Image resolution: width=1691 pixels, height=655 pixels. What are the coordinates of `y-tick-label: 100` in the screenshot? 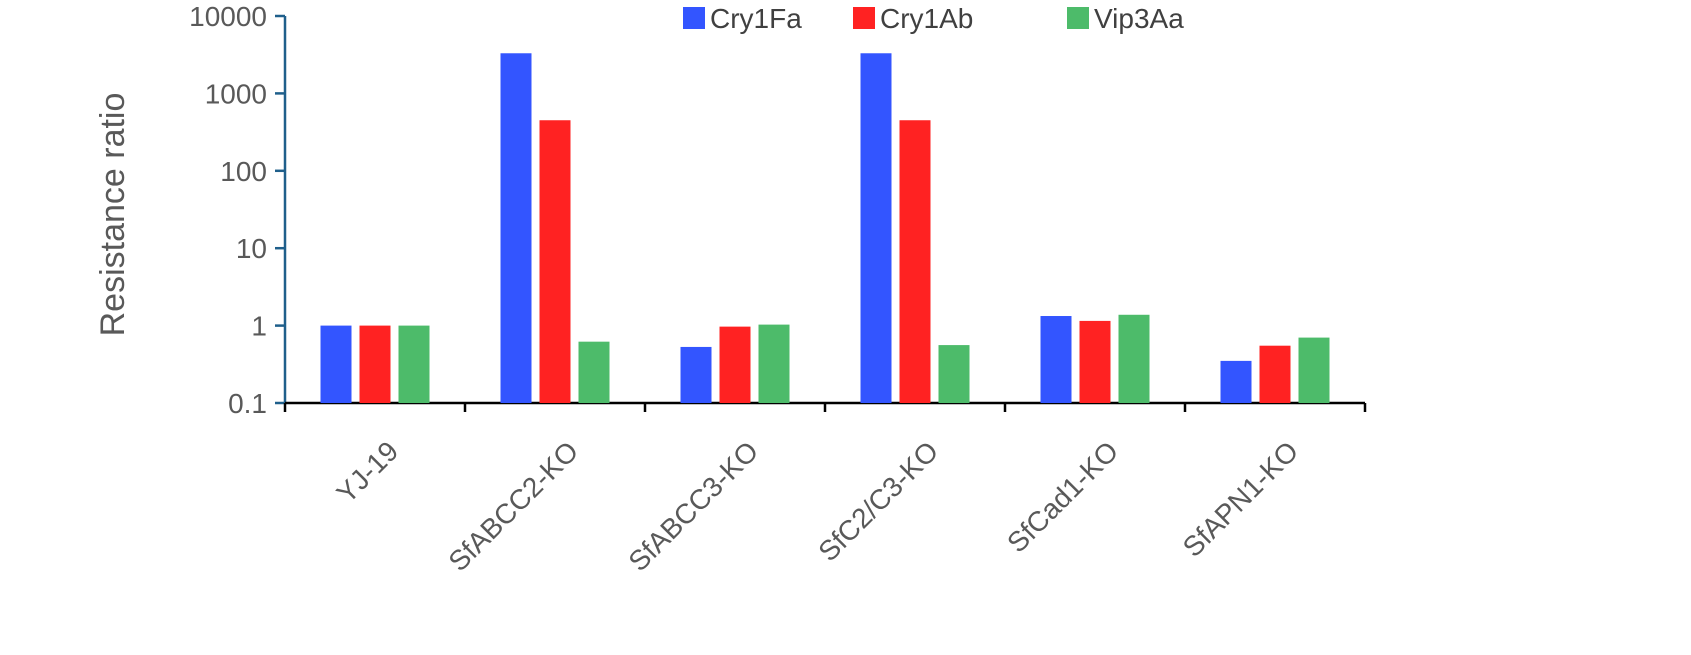 It's located at (243, 171).